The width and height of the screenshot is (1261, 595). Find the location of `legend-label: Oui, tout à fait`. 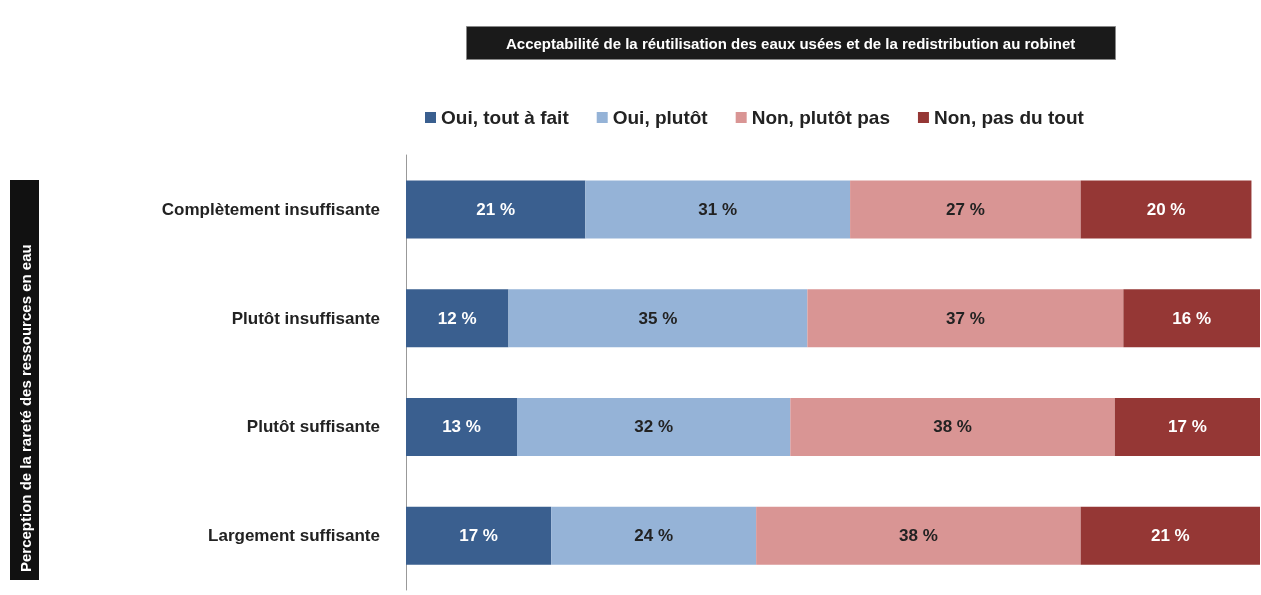

legend-label: Oui, tout à fait is located at coordinates (505, 117).